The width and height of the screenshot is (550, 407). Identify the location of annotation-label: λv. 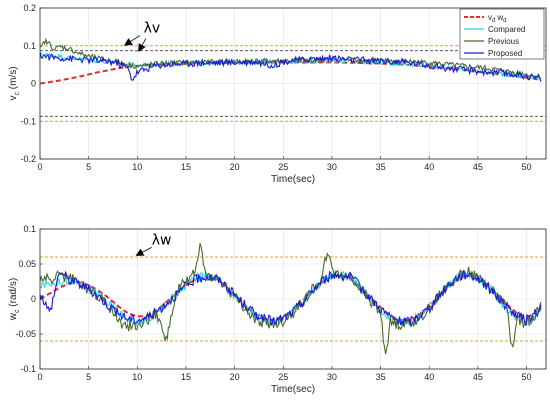
(152, 29).